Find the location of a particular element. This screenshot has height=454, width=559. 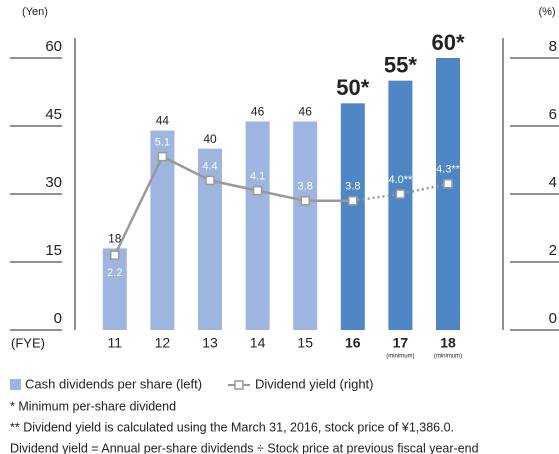

bar-value-label: 40 is located at coordinates (210, 139).